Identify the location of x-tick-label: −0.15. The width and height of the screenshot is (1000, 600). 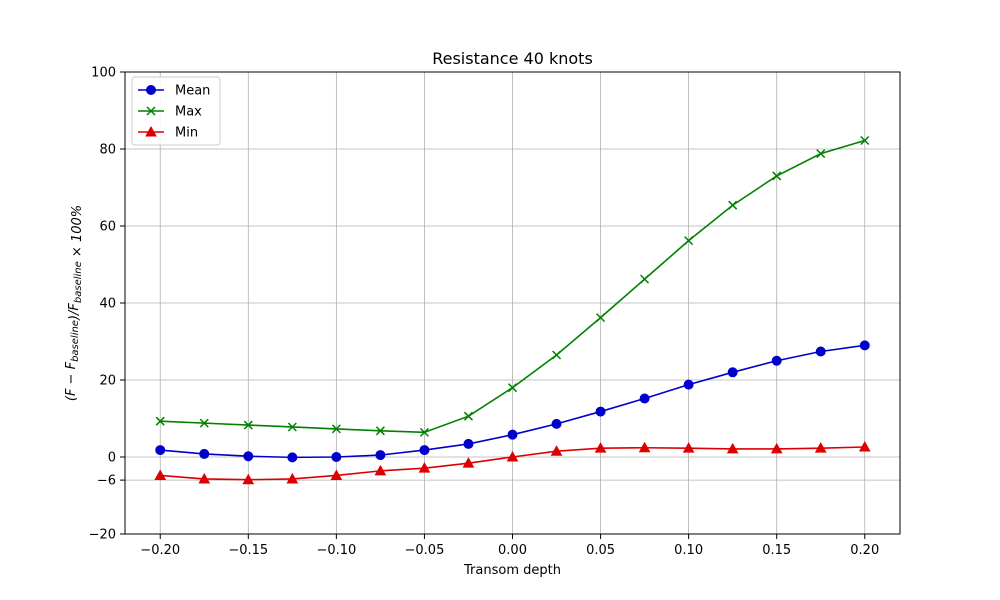
(248, 550).